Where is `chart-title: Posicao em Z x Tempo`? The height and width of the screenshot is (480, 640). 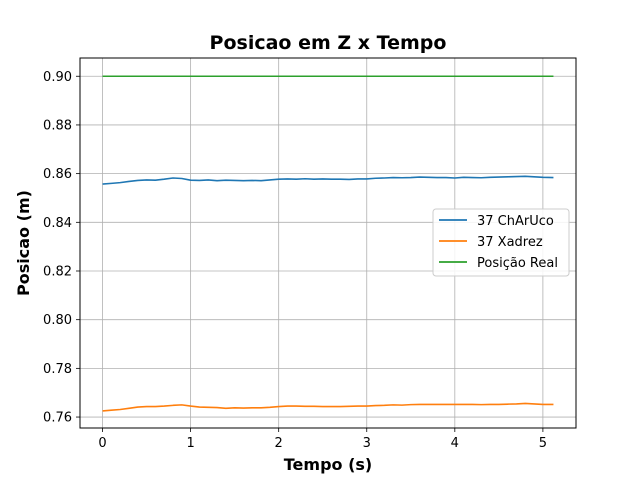
chart-title: Posicao em Z x Tempo is located at coordinates (328, 43).